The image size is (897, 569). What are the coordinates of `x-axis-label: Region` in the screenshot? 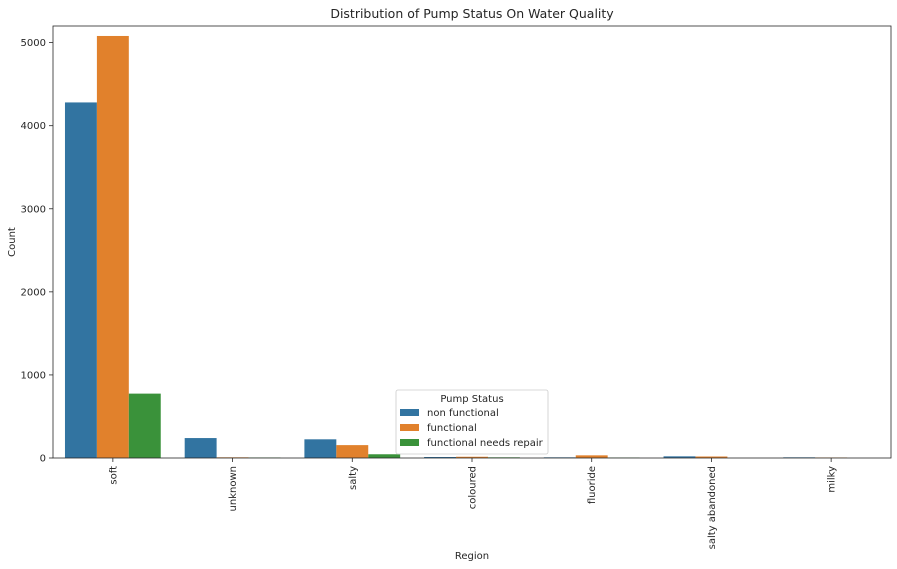 It's located at (472, 556).